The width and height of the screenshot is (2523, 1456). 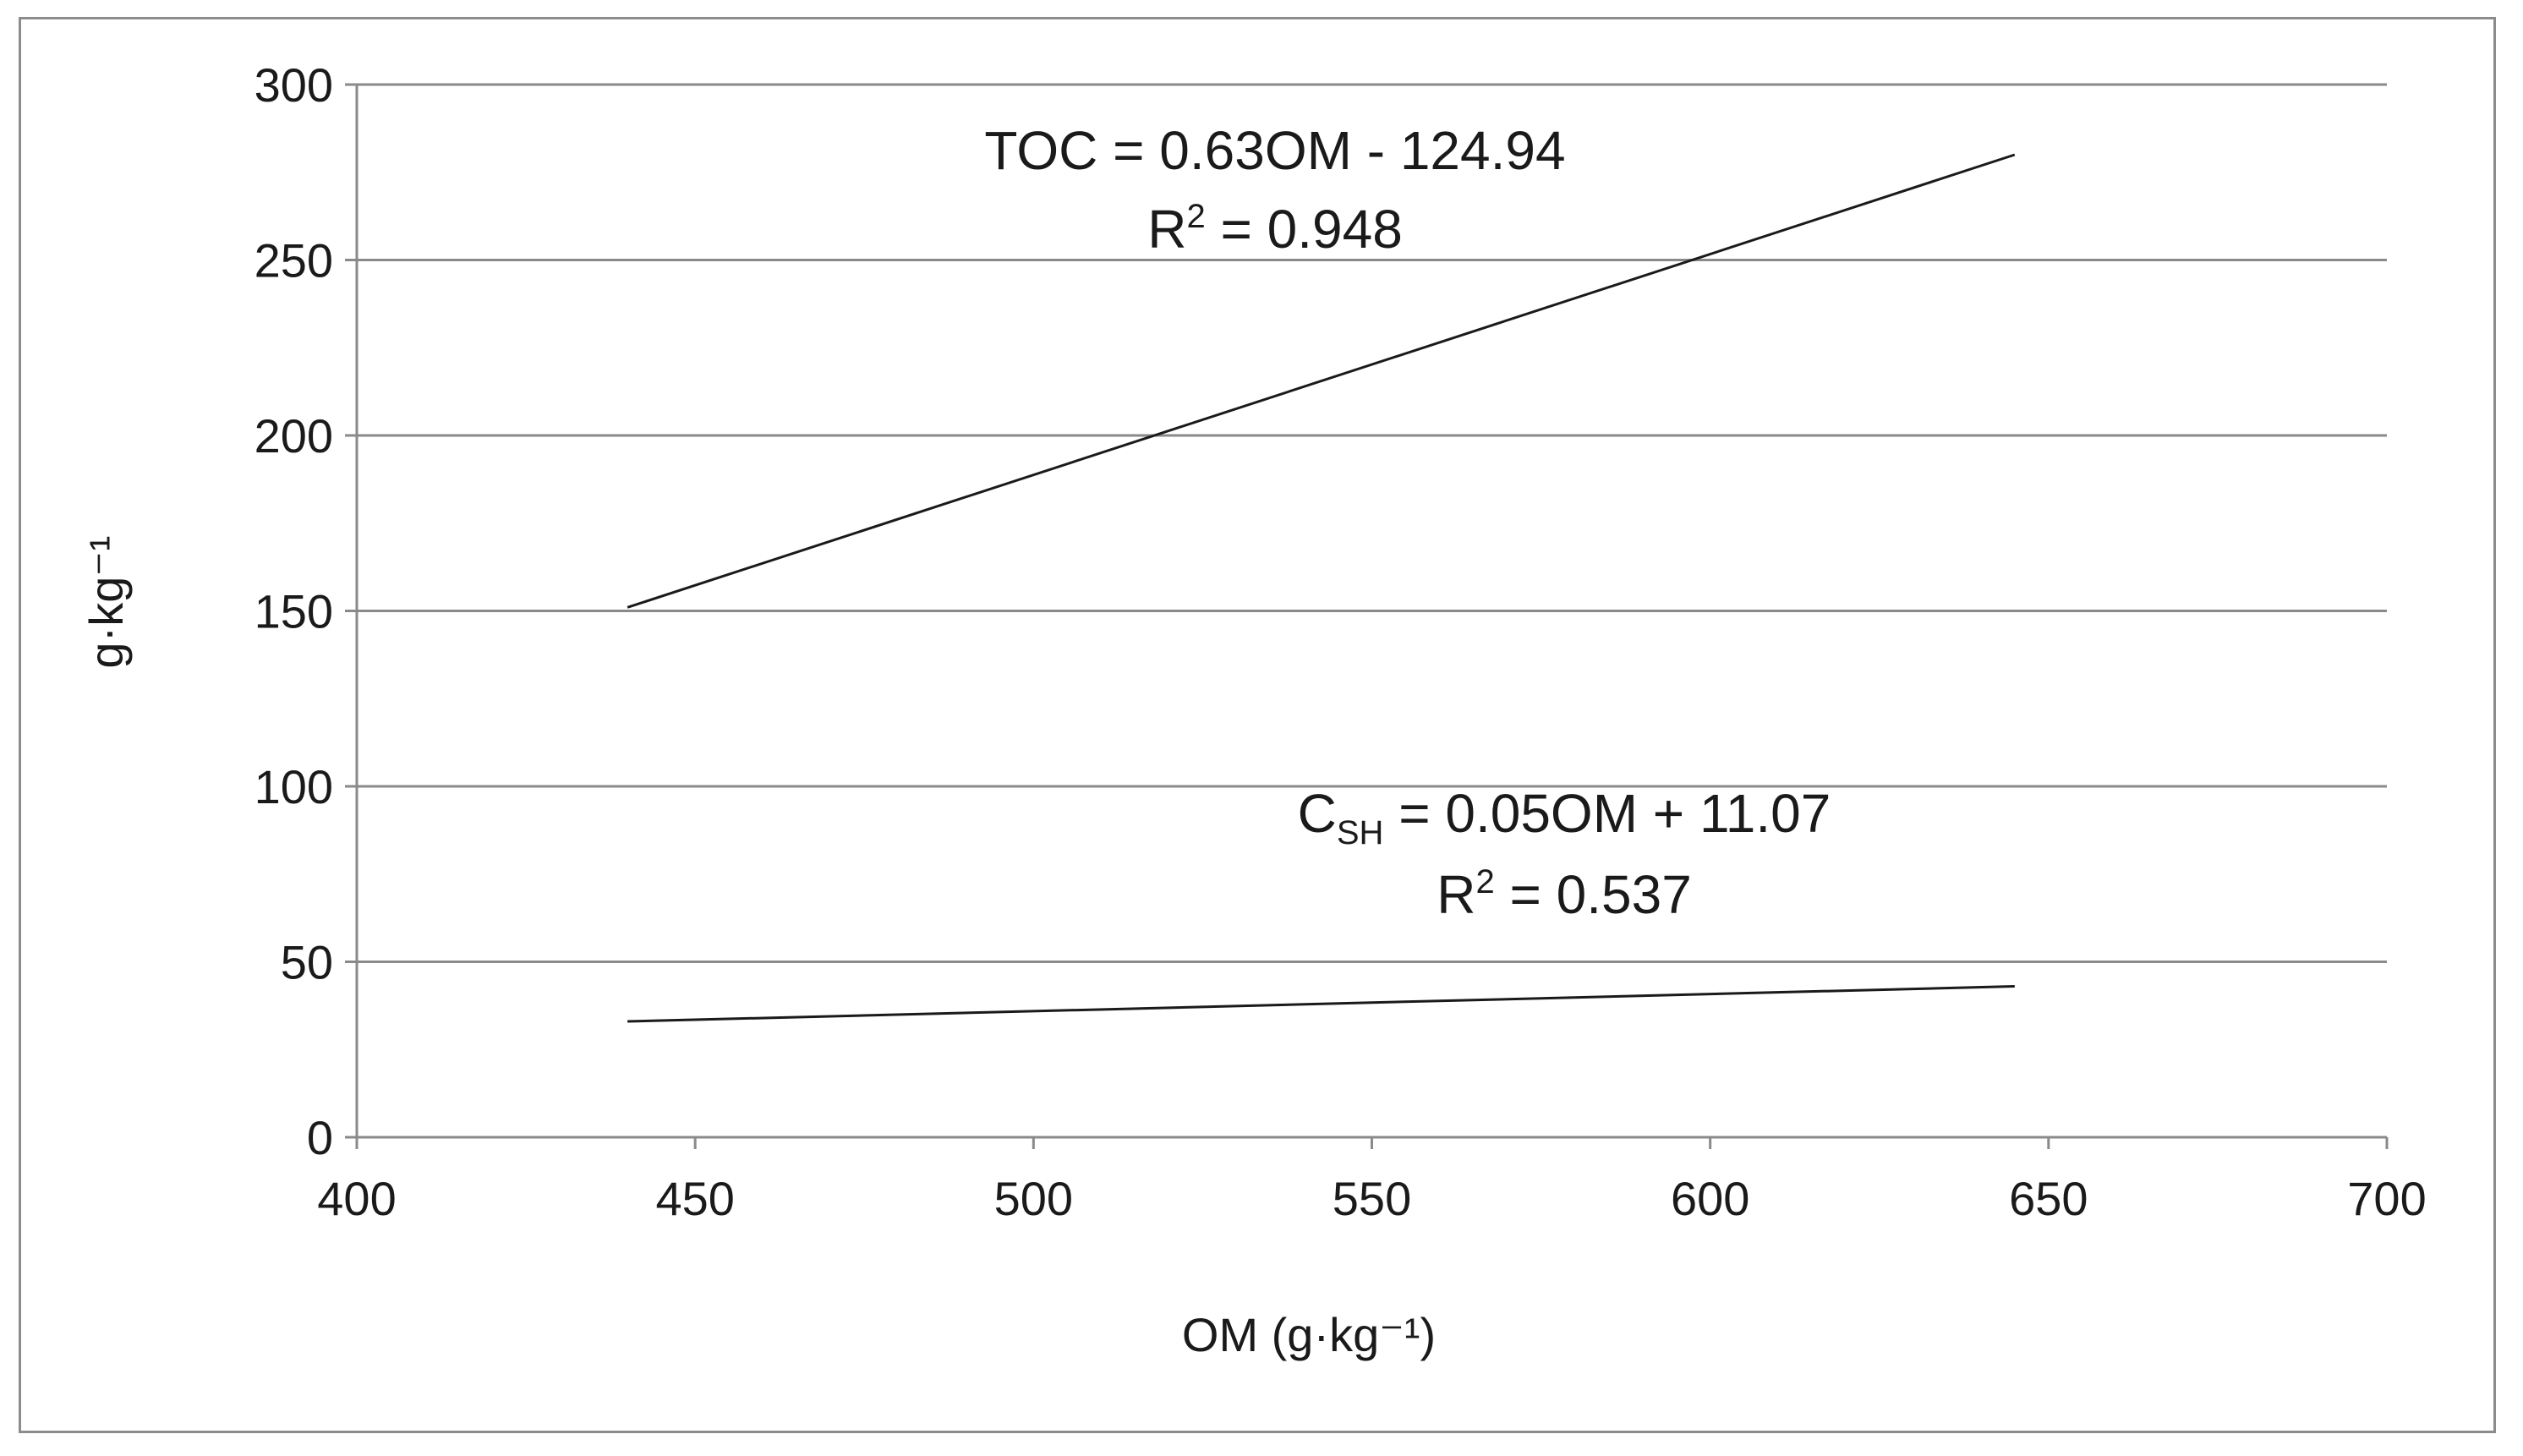 I want to click on csh-equation: CSH = 0.05OM + 11.07, so click(x=1564, y=817).